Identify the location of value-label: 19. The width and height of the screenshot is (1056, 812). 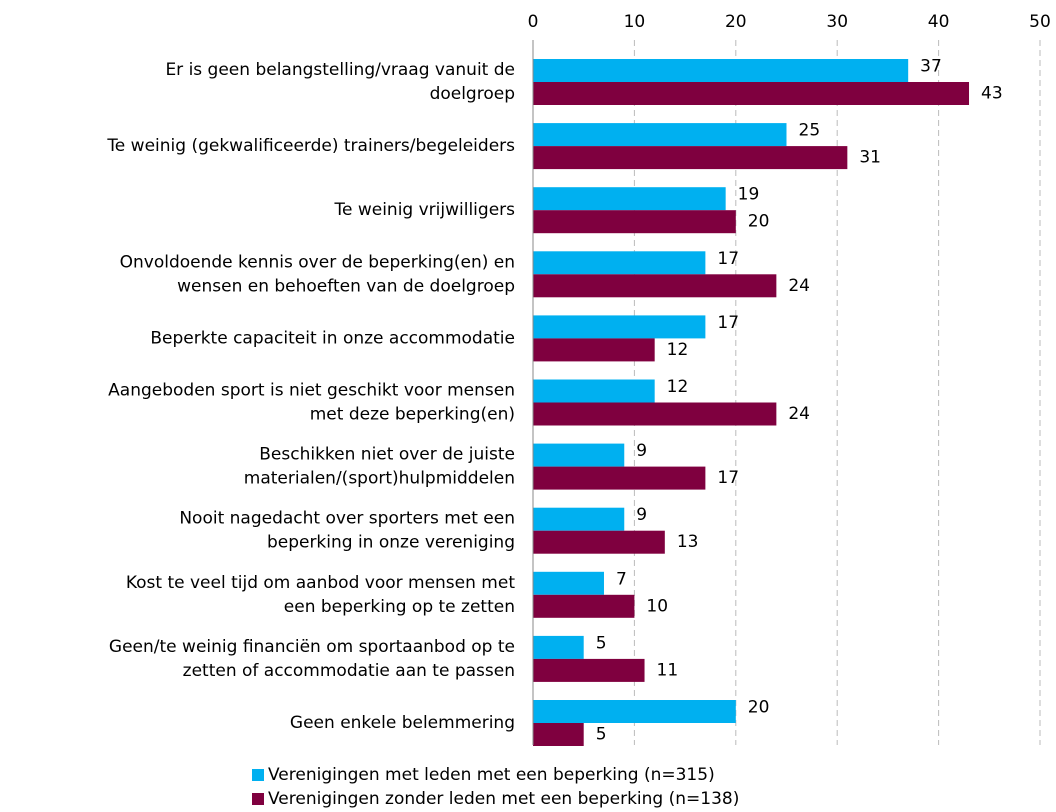
(749, 195).